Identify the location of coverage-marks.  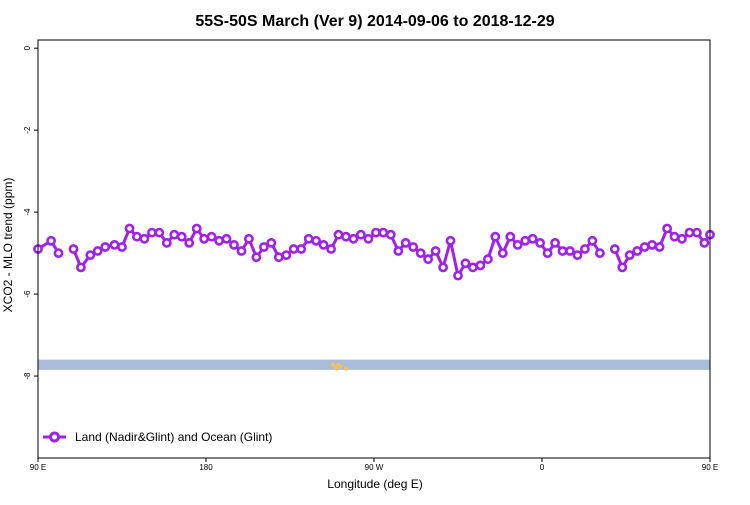
(339, 366).